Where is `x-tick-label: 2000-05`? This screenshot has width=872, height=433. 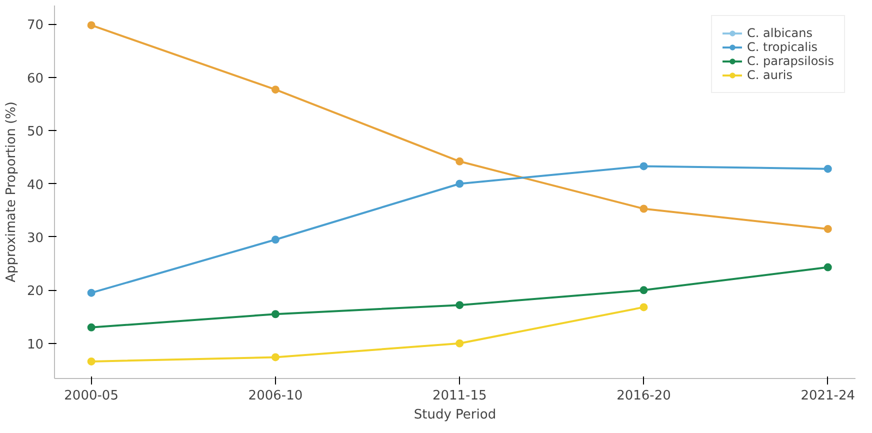
x-tick-label: 2000-05 is located at coordinates (91, 396).